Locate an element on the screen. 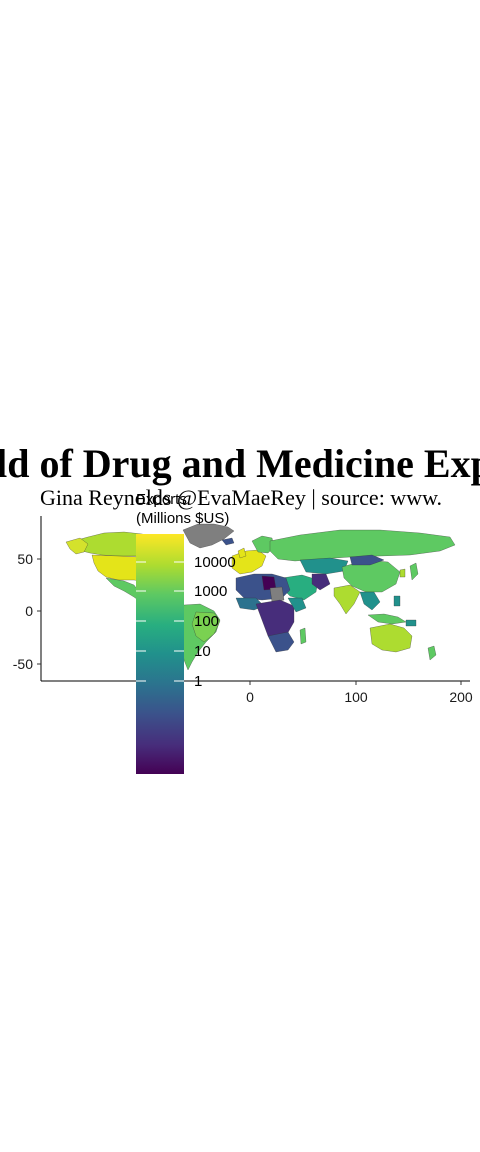 This screenshot has width=480, height=1152. country-ethiopia is located at coordinates (297, 605).